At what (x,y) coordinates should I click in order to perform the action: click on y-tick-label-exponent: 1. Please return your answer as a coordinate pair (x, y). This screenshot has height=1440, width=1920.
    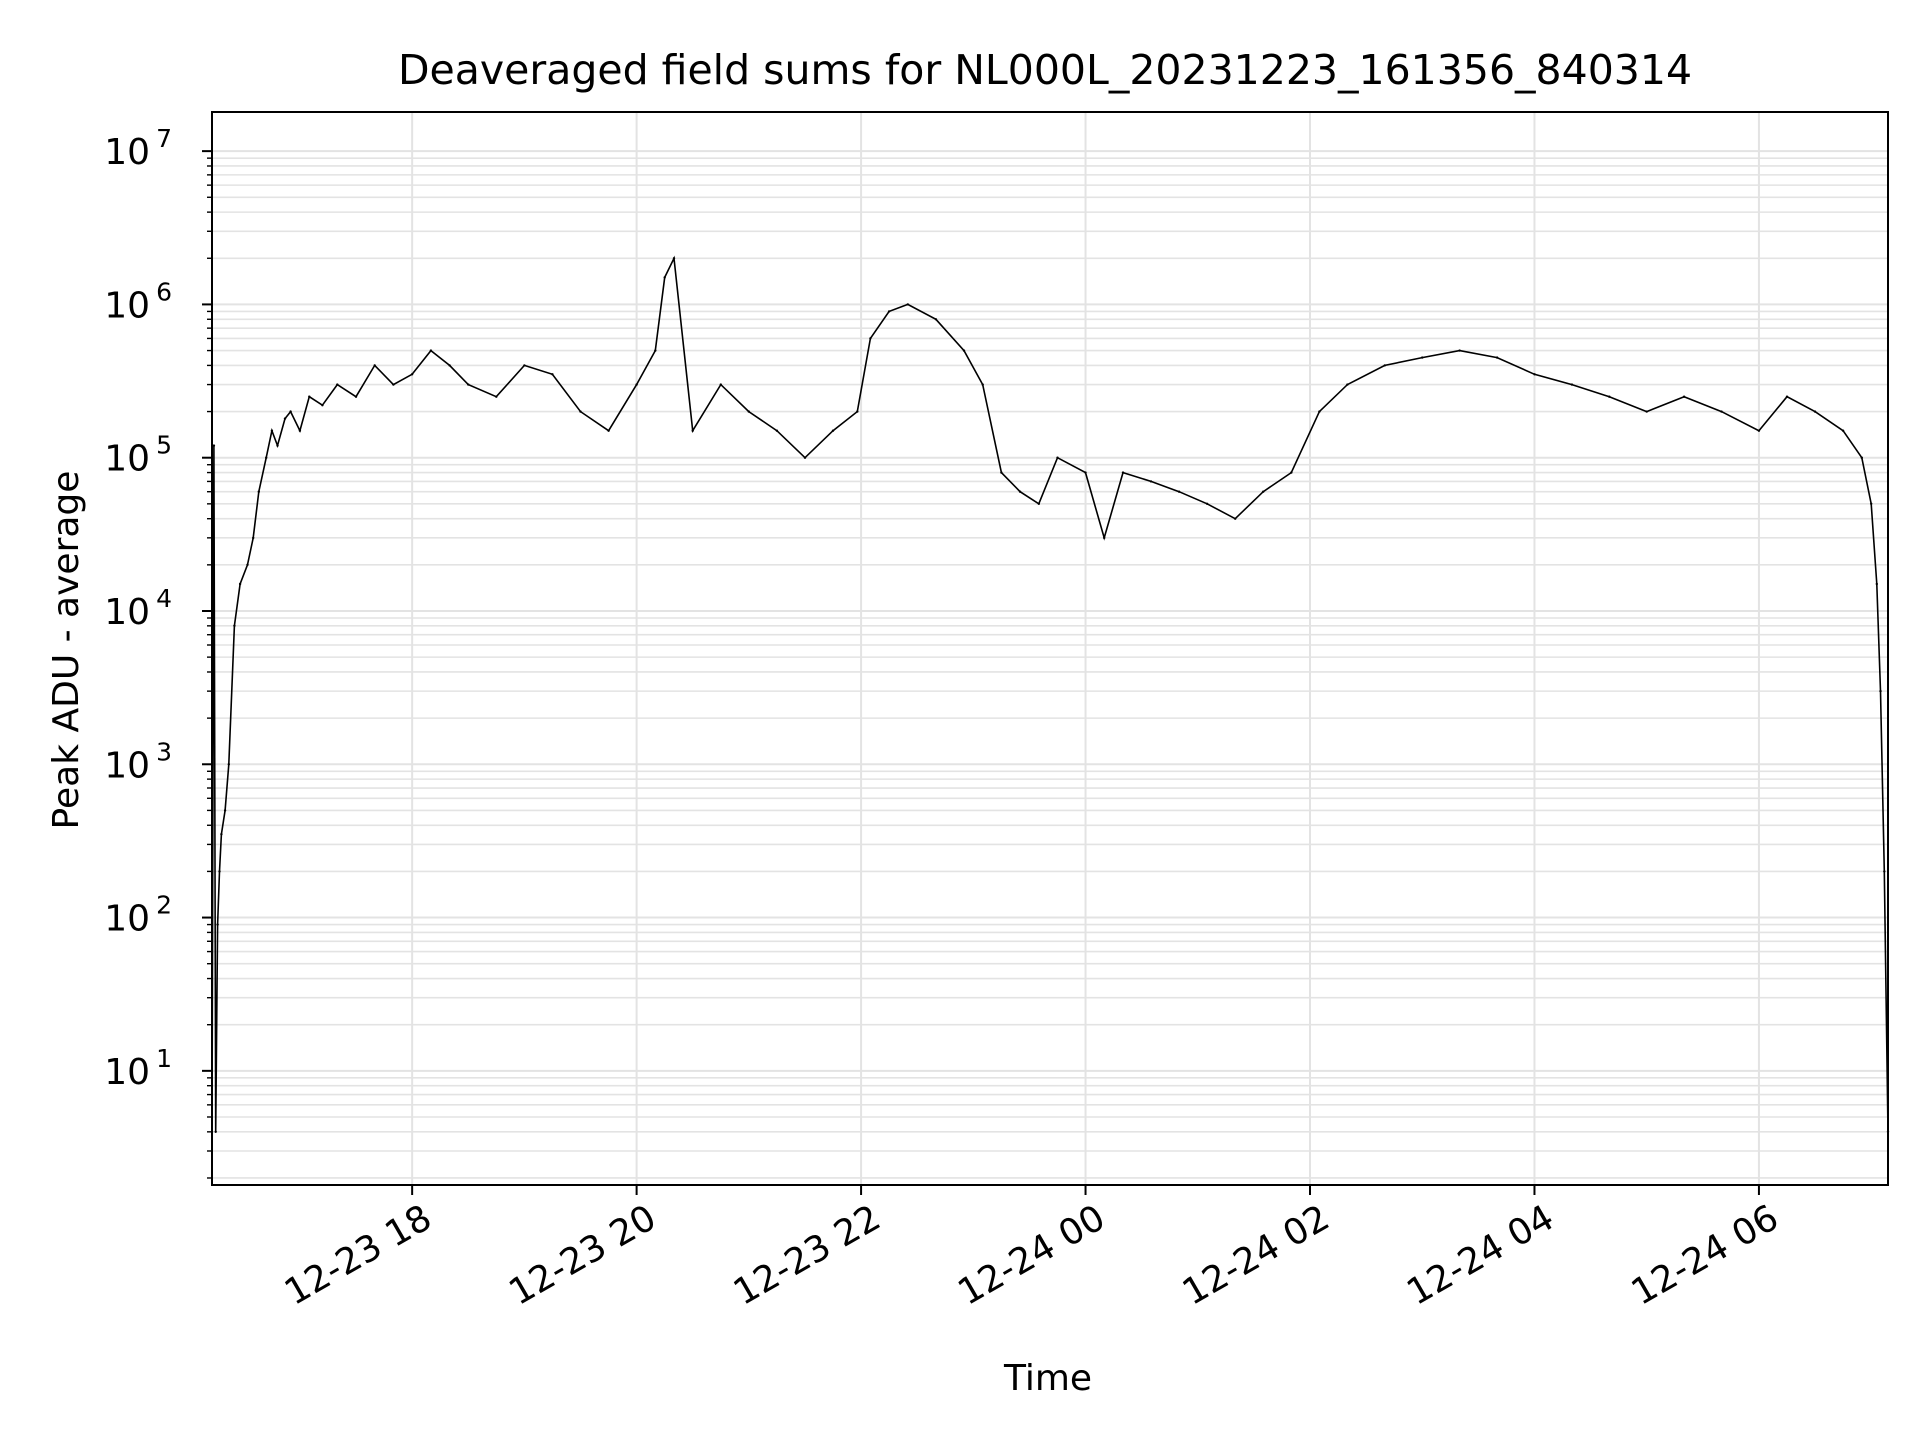
    Looking at the image, I should click on (164, 1058).